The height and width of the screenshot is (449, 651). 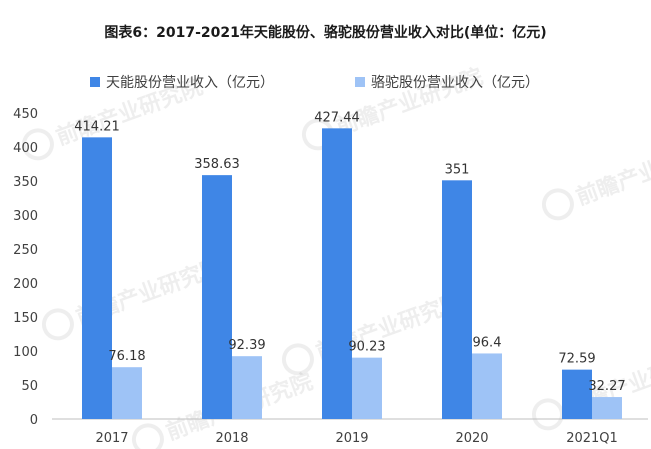 What do you see at coordinates (246, 345) in the screenshot?
I see `data-label-series2-2018: 92.39` at bounding box center [246, 345].